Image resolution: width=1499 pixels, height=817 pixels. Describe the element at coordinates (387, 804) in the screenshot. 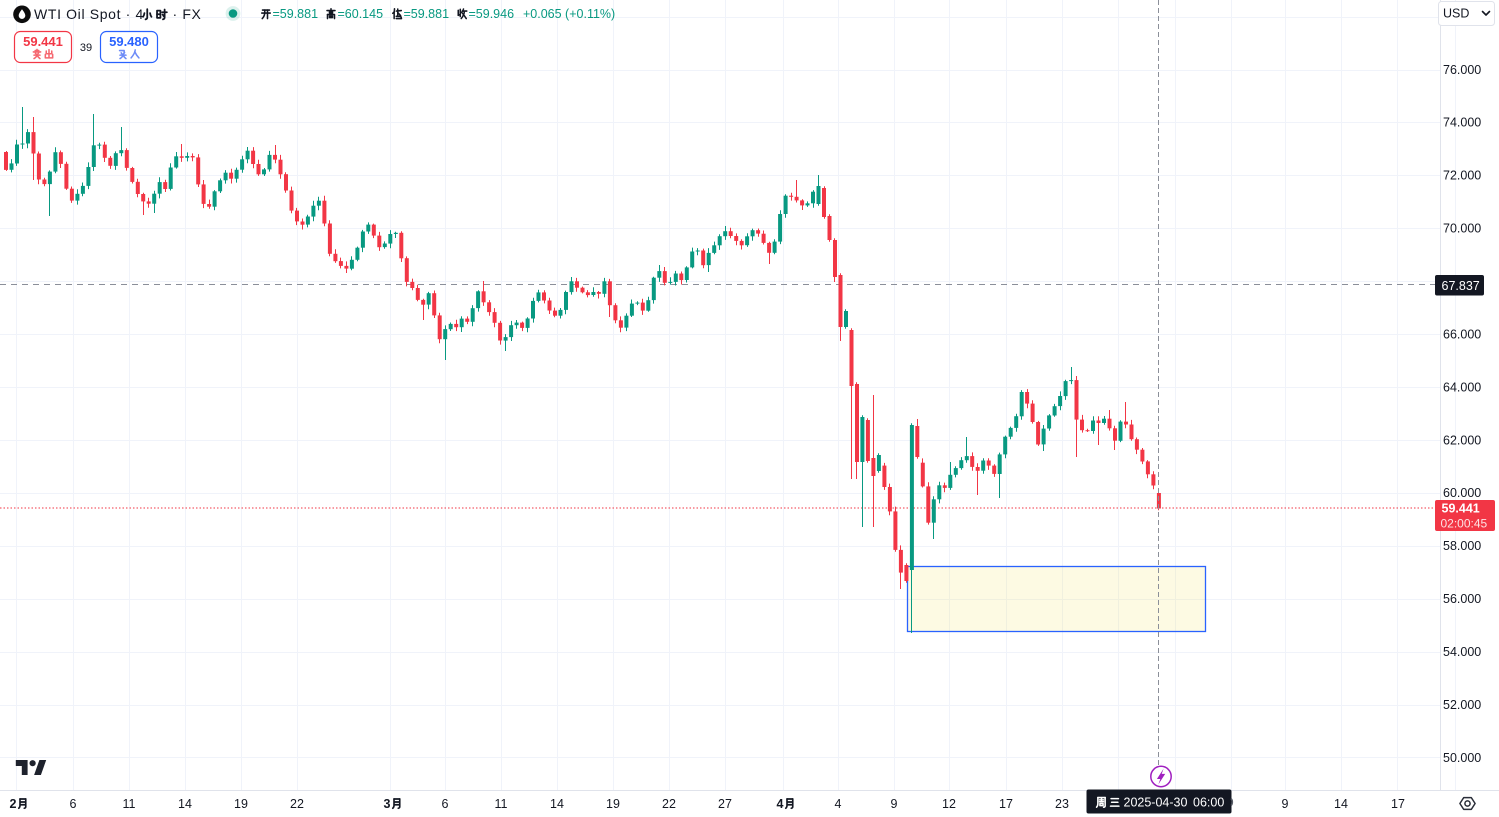

I see `svg-text: 3` at that location.